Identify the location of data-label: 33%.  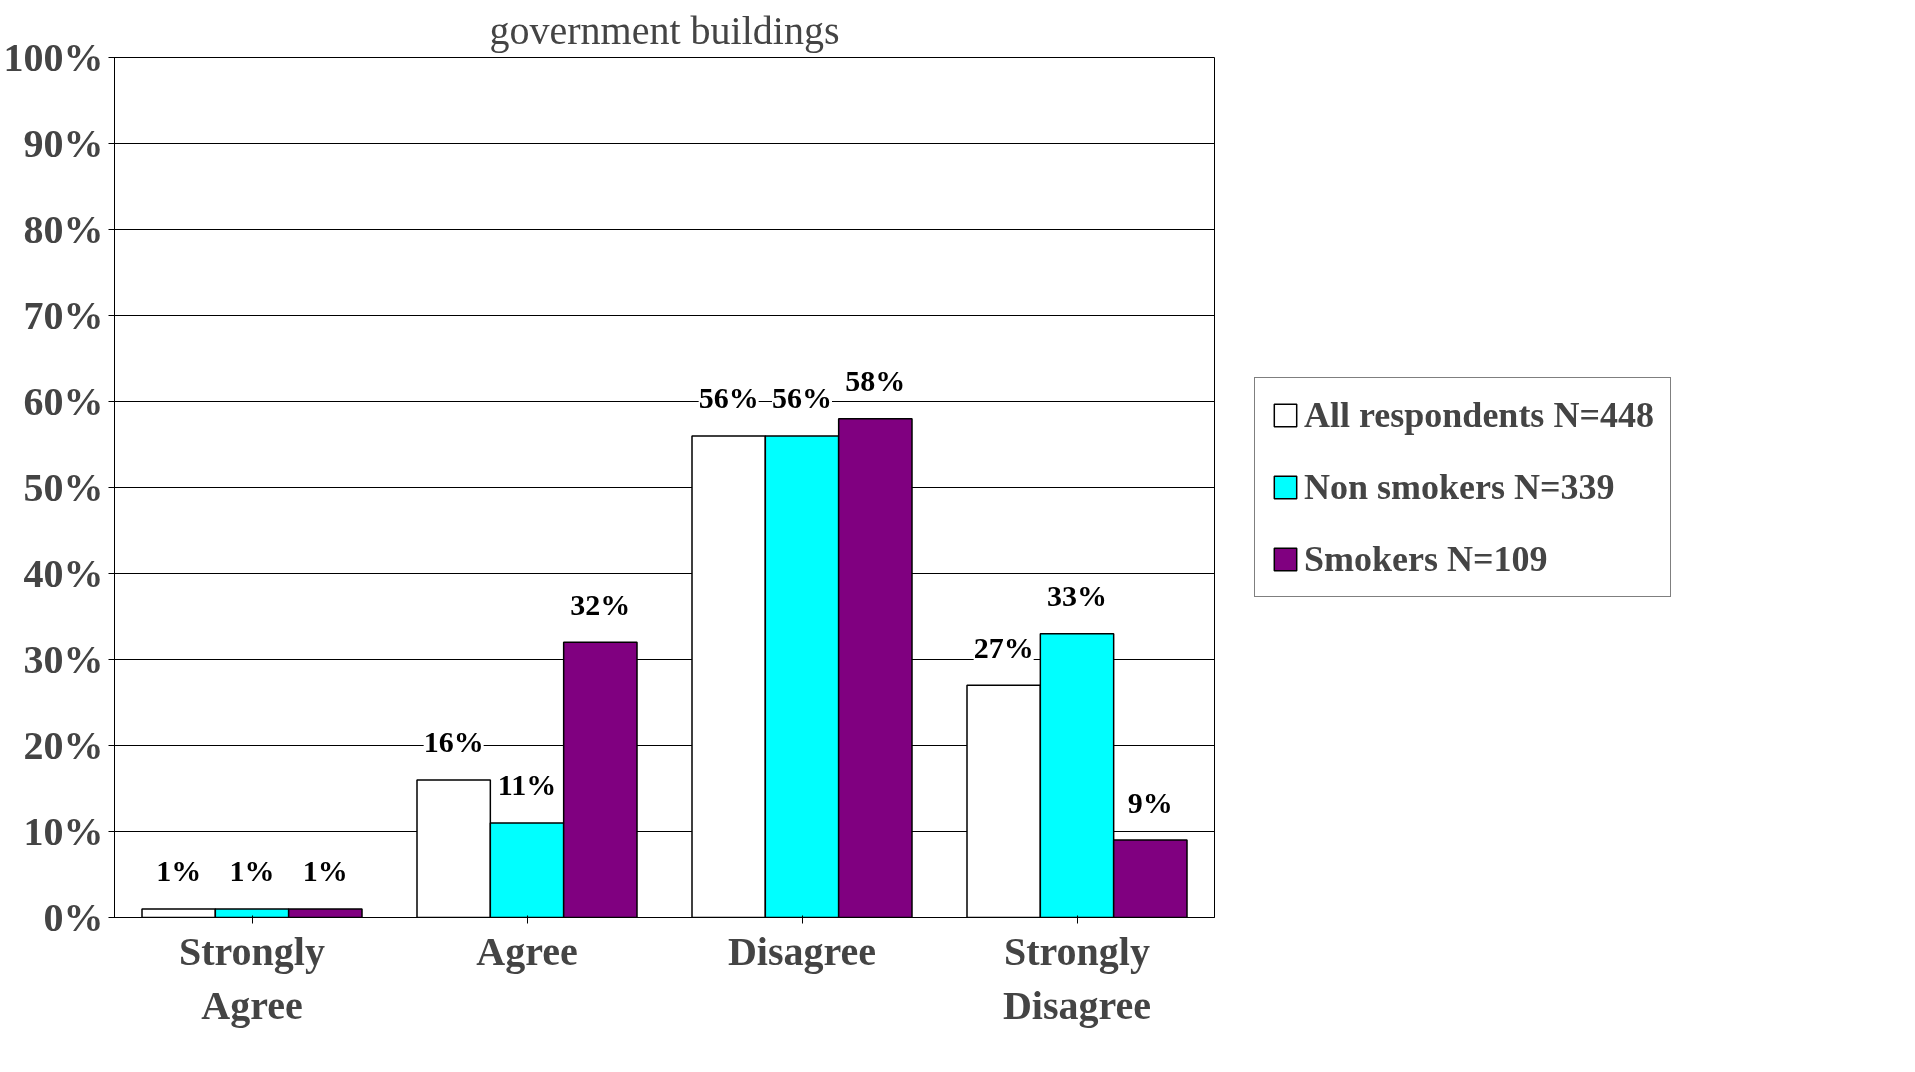
(1077, 596).